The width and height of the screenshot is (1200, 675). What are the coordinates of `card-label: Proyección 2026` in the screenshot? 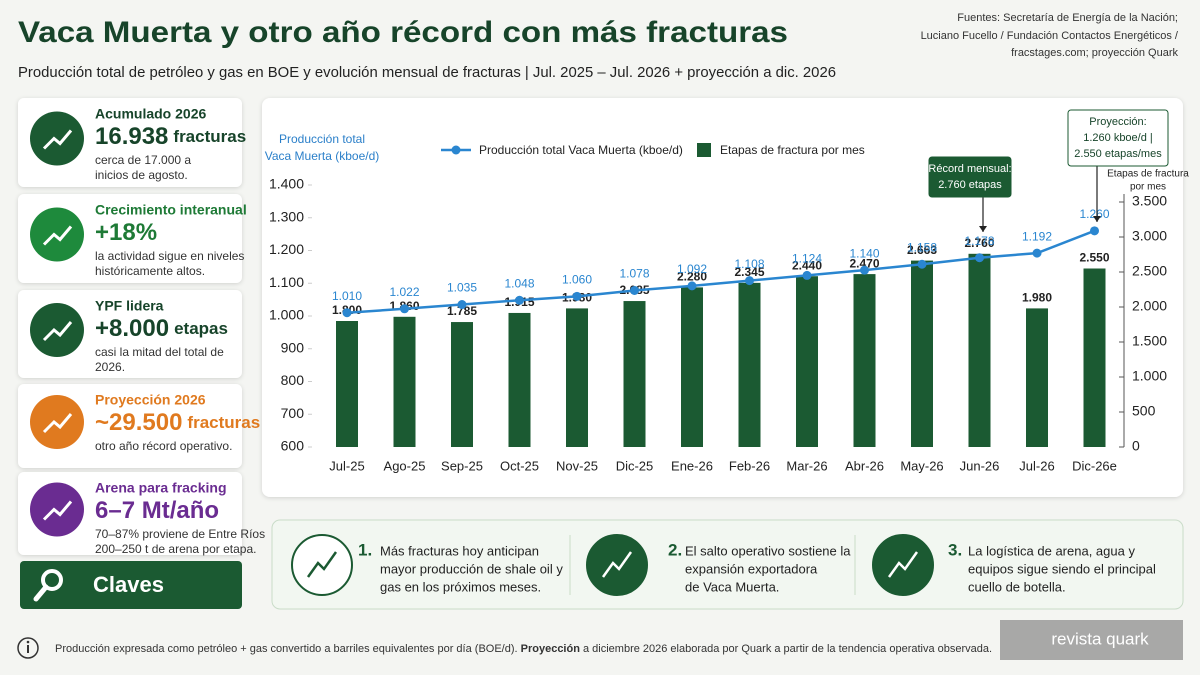 It's located at (150, 400).